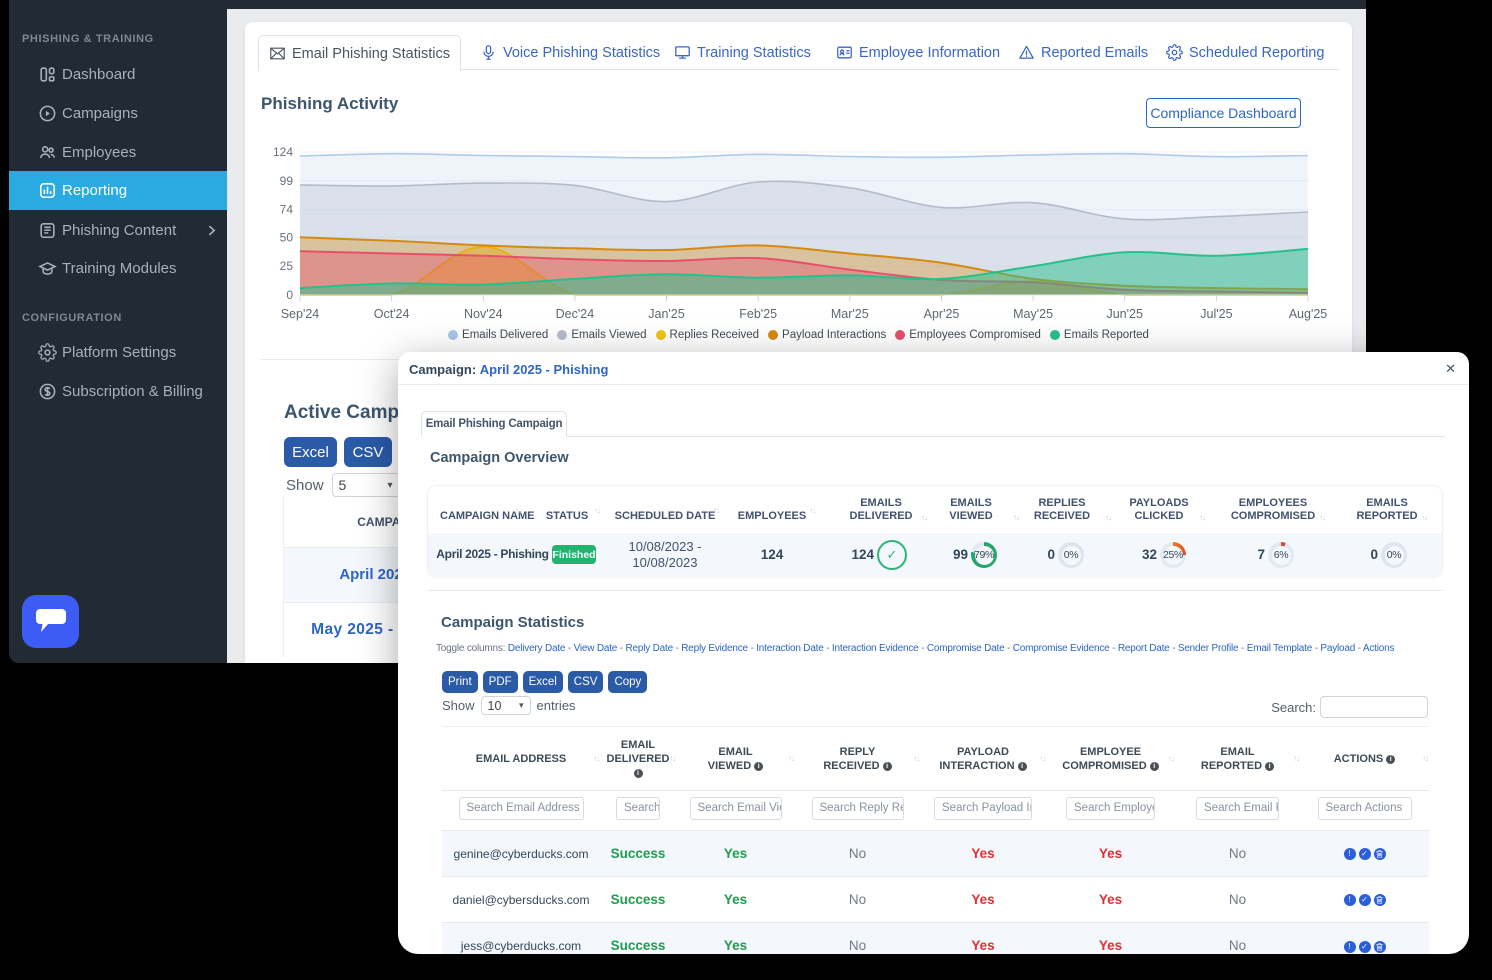 The image size is (1492, 980). I want to click on svg-text: Feb'25, so click(758, 314).